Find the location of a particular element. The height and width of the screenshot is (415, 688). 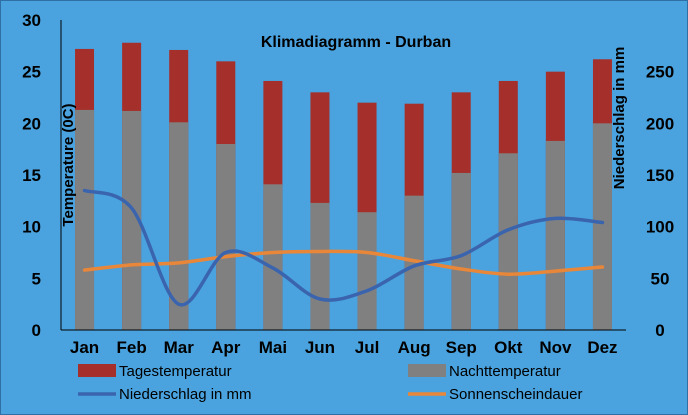

bar-nachttemperatur-nov is located at coordinates (555, 235).